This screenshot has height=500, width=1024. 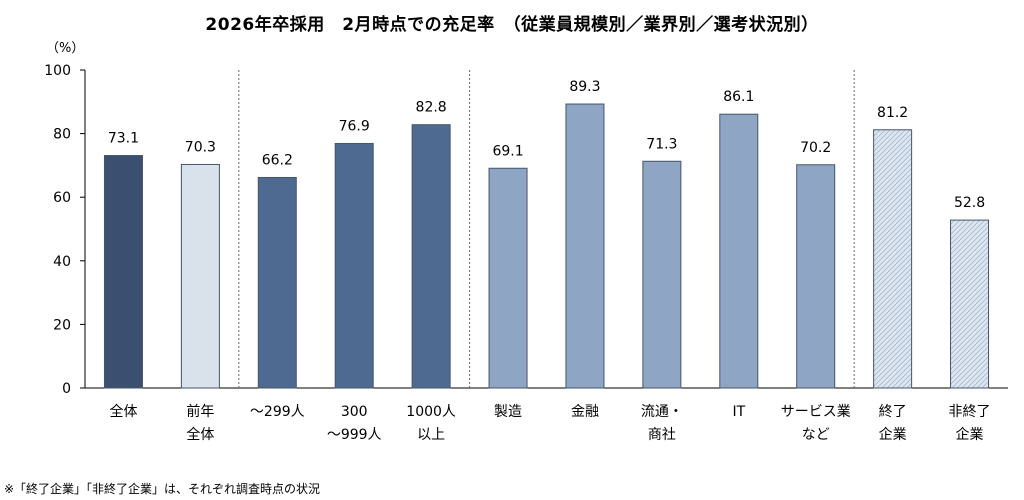 I want to click on x-tick-label: など, so click(x=816, y=435).